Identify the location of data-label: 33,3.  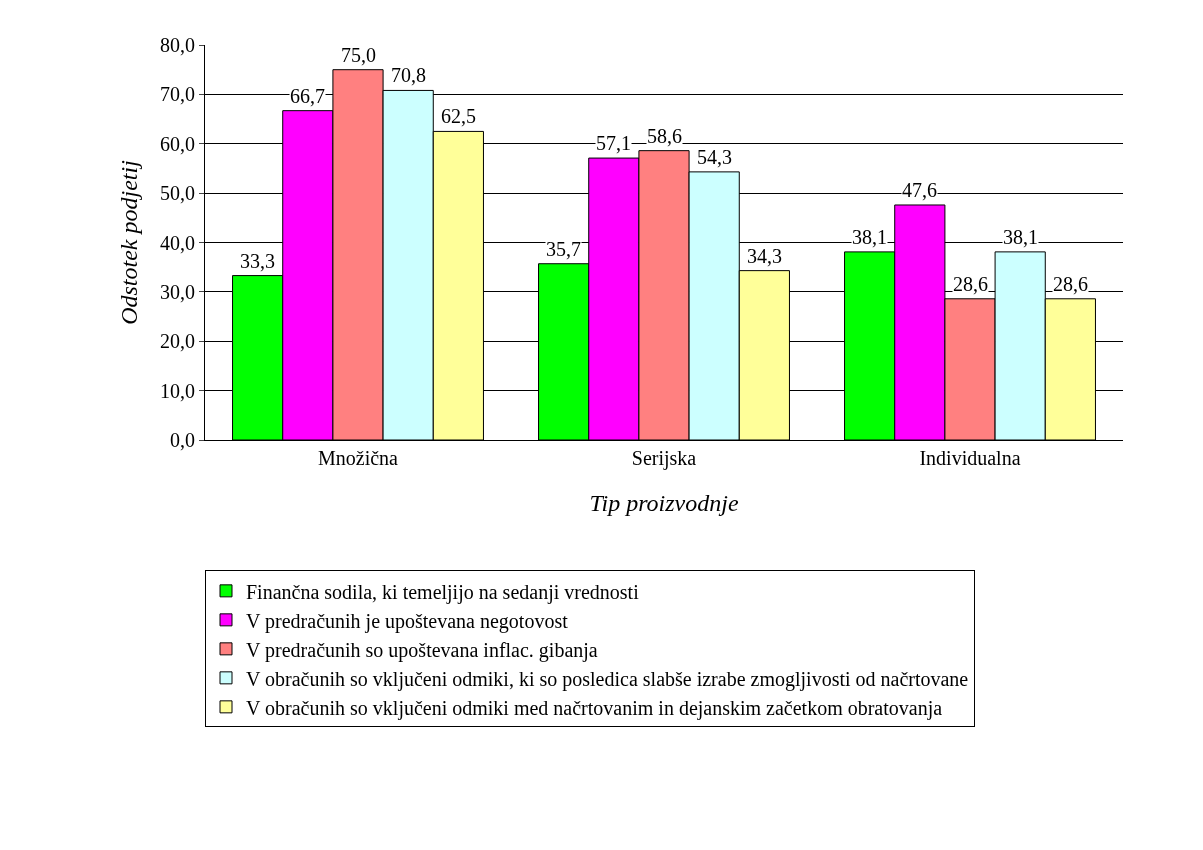
(257, 261).